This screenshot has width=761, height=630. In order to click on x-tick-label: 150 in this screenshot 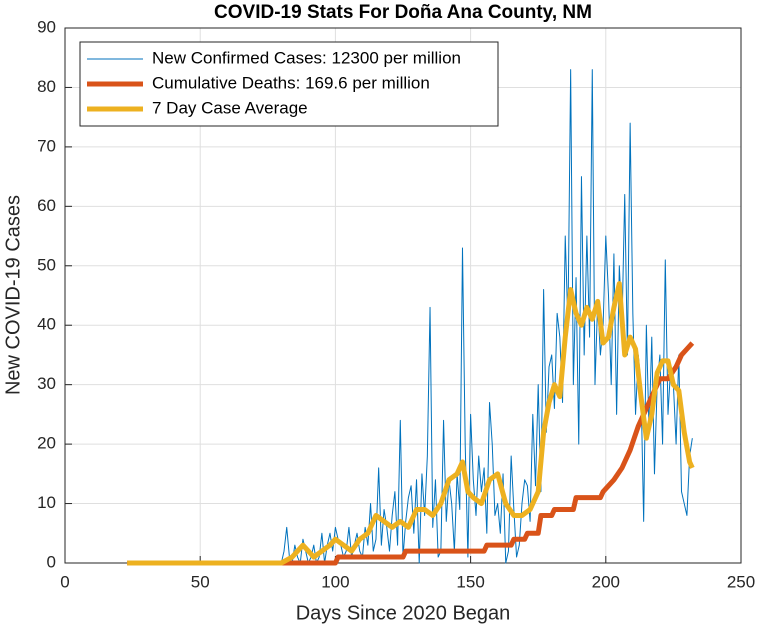, I will do `click(470, 581)`.